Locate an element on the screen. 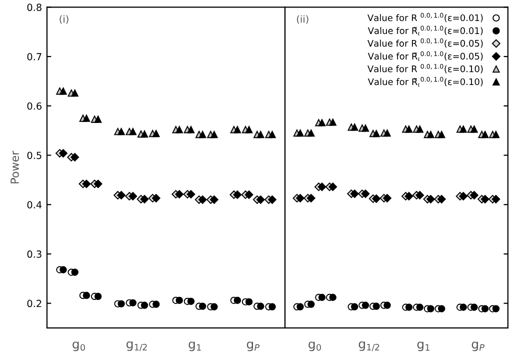 This screenshot has height=359, width=522. y-tick-label: 0.5 is located at coordinates (34, 156).